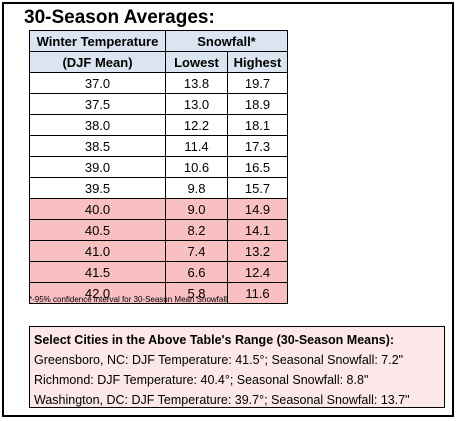 This screenshot has width=460, height=421. What do you see at coordinates (257, 230) in the screenshot?
I see `highest-cell: 14.1` at bounding box center [257, 230].